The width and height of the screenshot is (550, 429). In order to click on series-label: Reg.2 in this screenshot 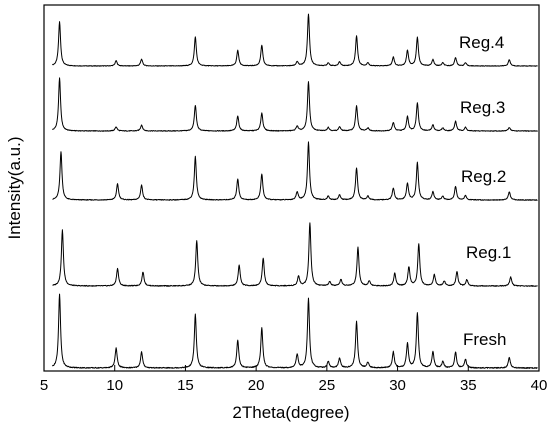, I will do `click(483, 176)`.